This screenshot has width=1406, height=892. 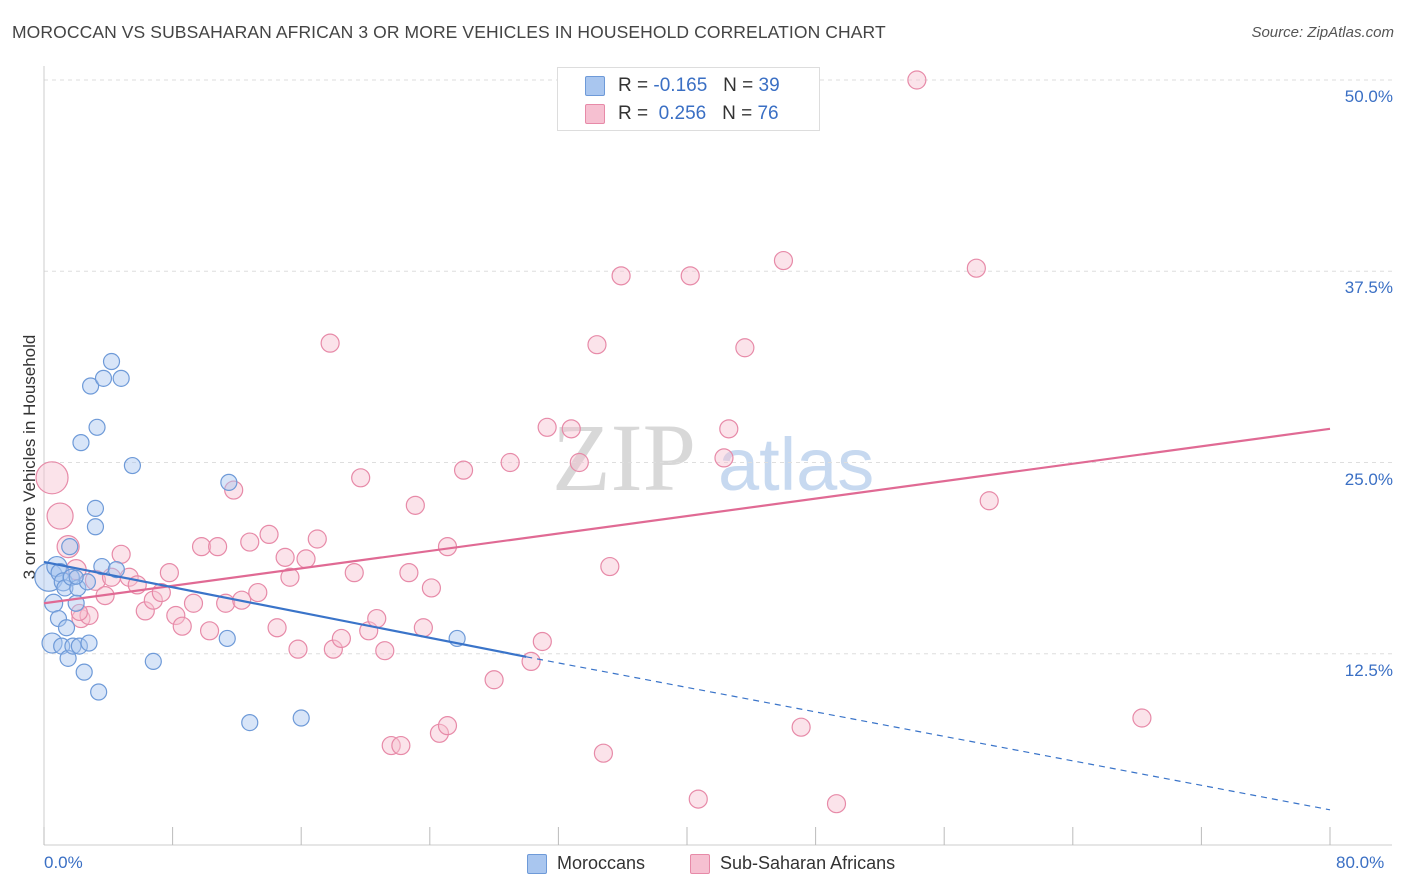 I want to click on legend-swatch-subsaharan, so click(x=700, y=863).